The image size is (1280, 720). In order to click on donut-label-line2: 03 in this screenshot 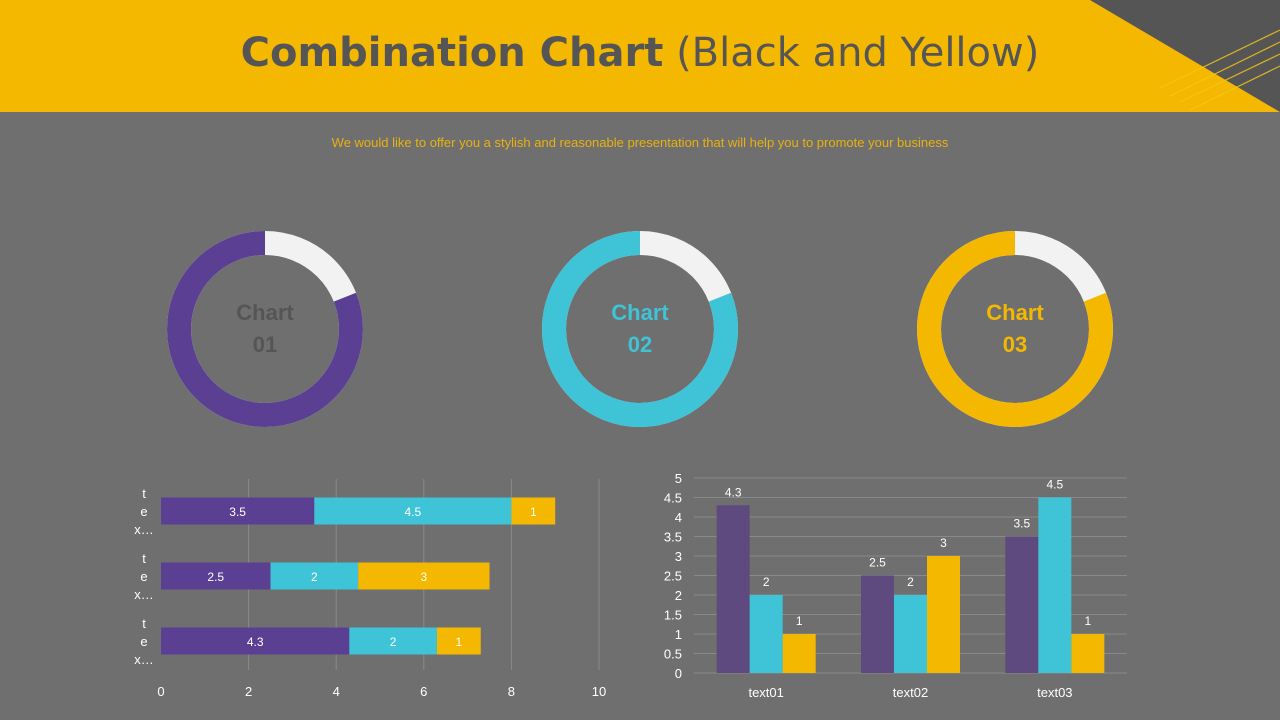, I will do `click(1015, 344)`.